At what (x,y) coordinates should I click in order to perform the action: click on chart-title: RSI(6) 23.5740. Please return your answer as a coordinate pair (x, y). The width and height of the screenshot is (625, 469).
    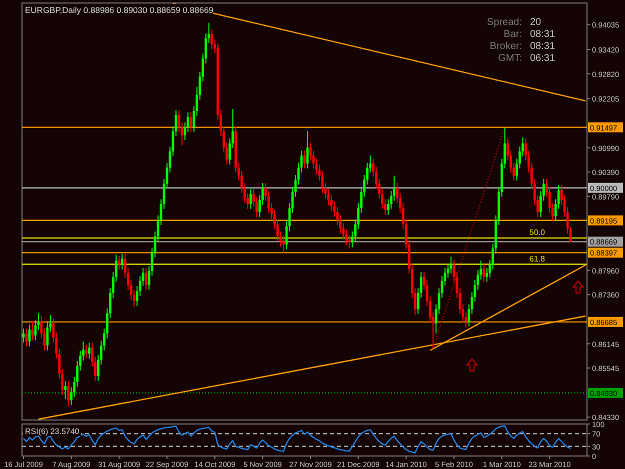
    Looking at the image, I should click on (52, 431).